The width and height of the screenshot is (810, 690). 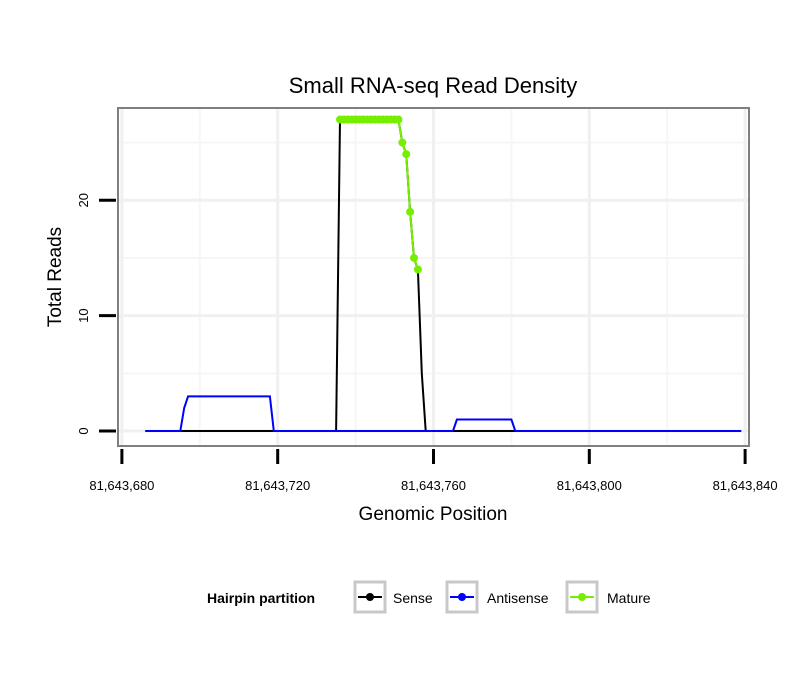 What do you see at coordinates (83, 200) in the screenshot?
I see `y-tick-label: 20` at bounding box center [83, 200].